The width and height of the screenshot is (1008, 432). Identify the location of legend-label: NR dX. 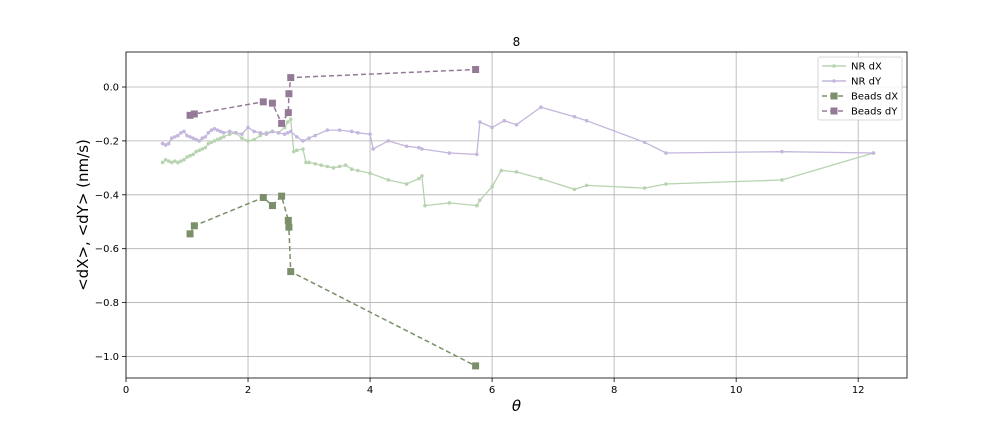
(866, 67).